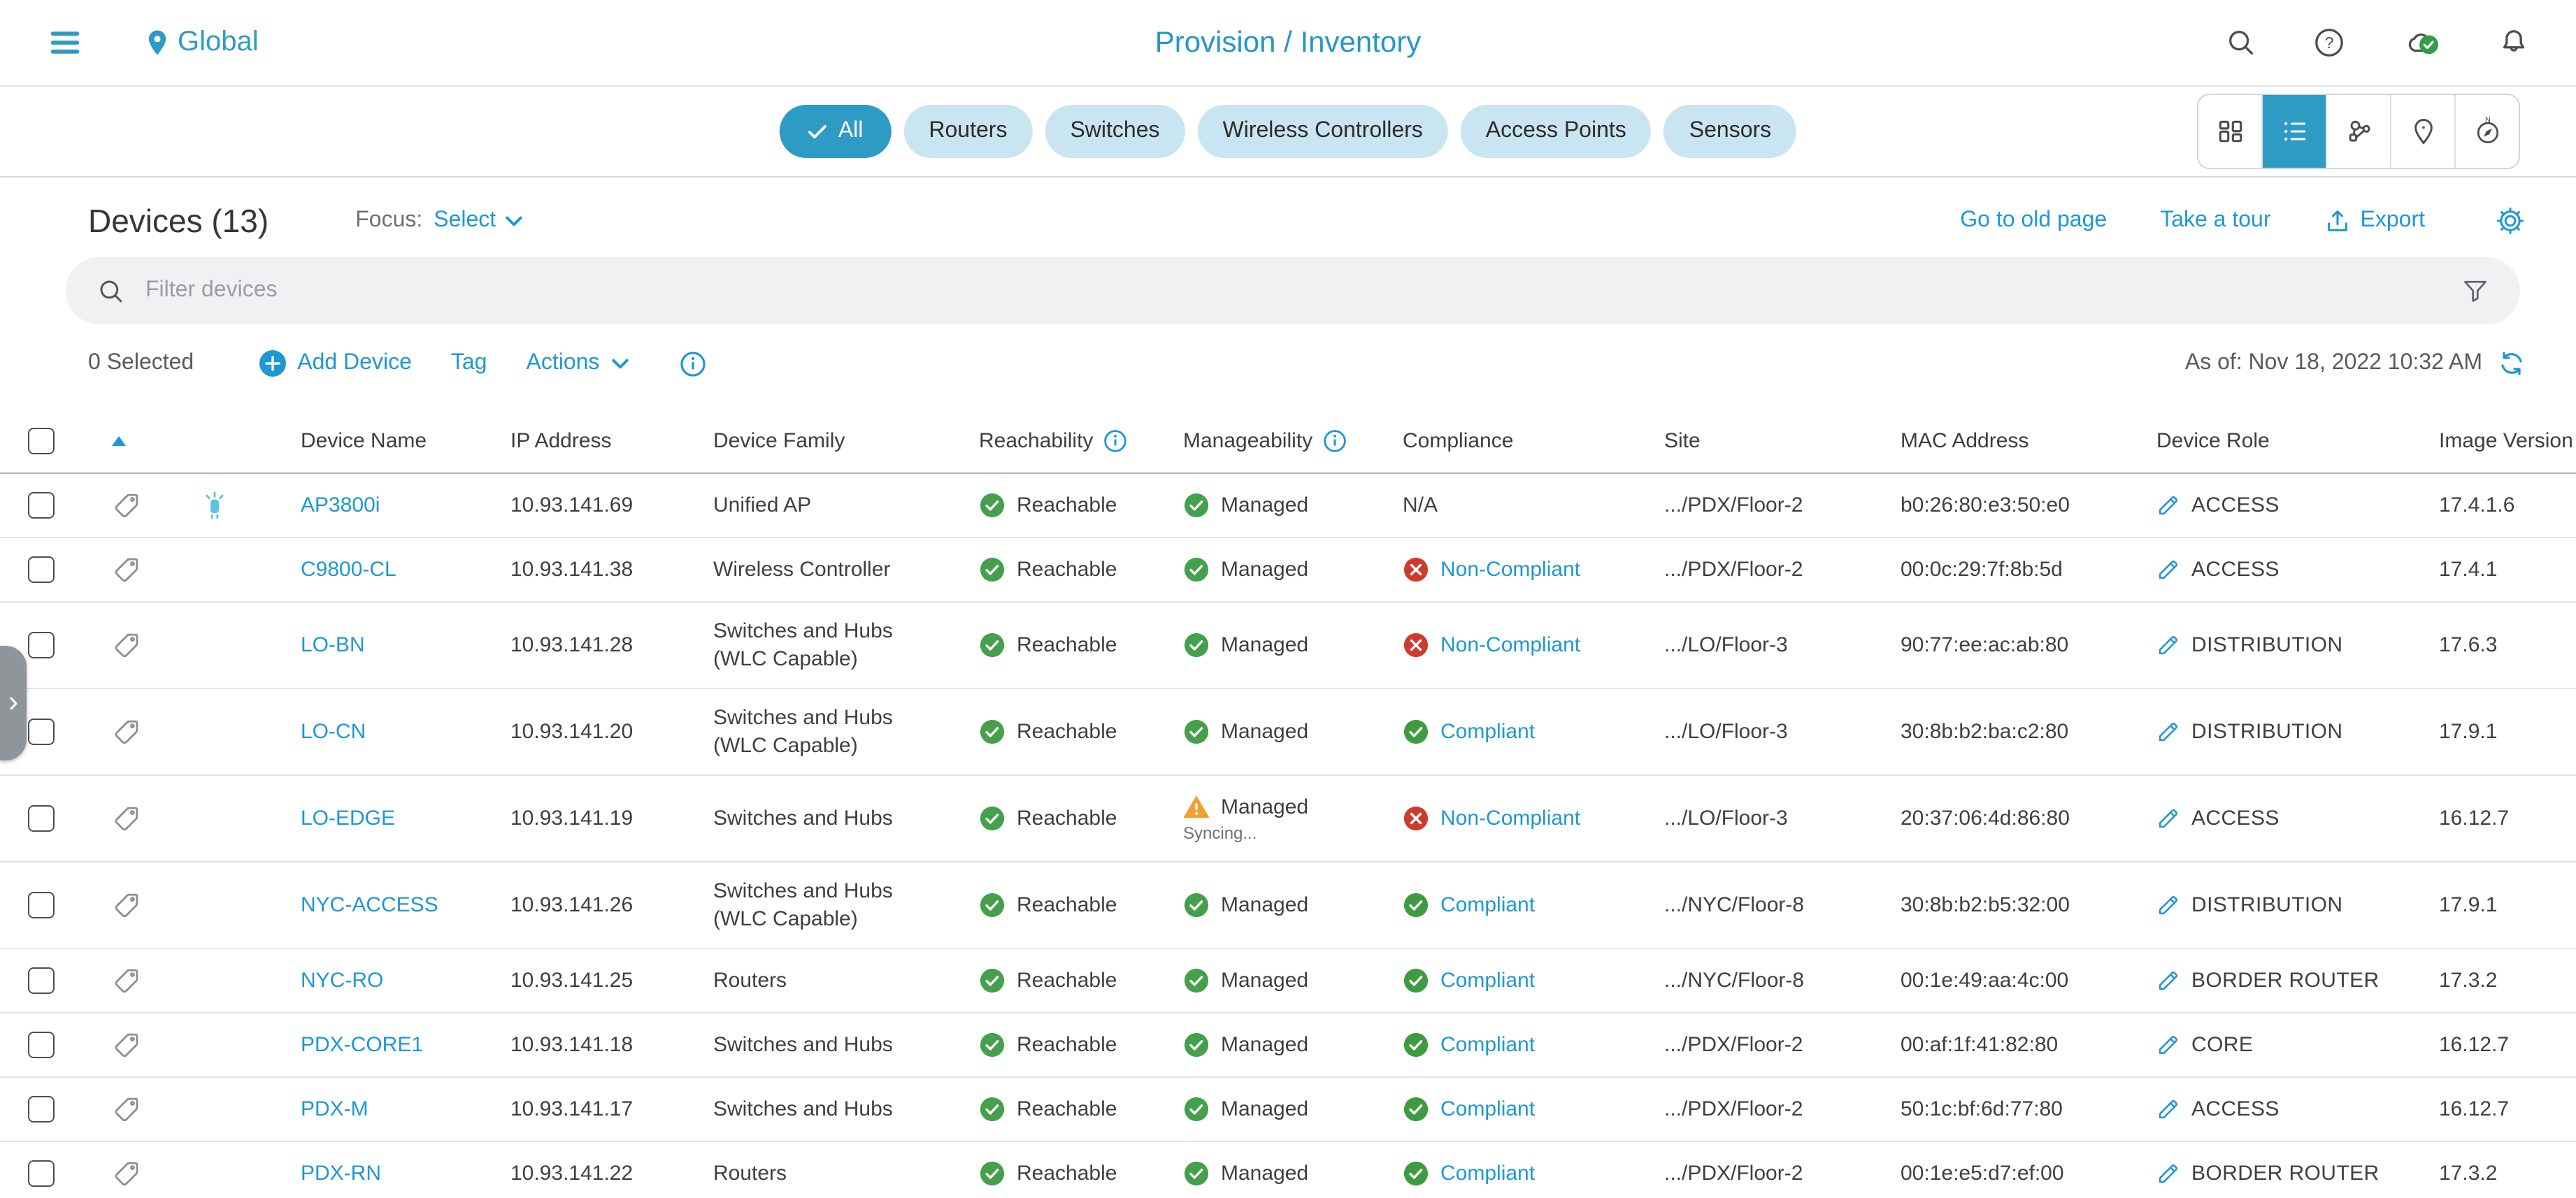 Image resolution: width=2576 pixels, height=1198 pixels. Describe the element at coordinates (1302, 291) in the screenshot. I see `filter-devices-input` at that location.